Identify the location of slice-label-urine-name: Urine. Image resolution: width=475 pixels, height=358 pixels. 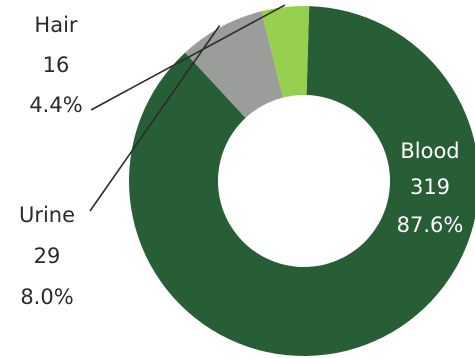
(47, 215).